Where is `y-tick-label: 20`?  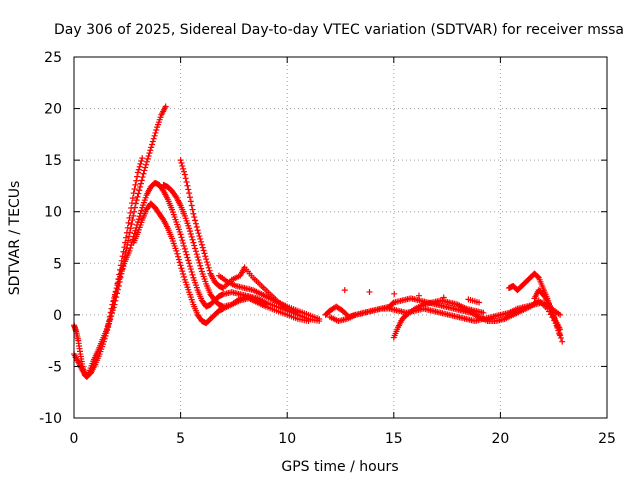
y-tick-label: 20 is located at coordinates (53, 110).